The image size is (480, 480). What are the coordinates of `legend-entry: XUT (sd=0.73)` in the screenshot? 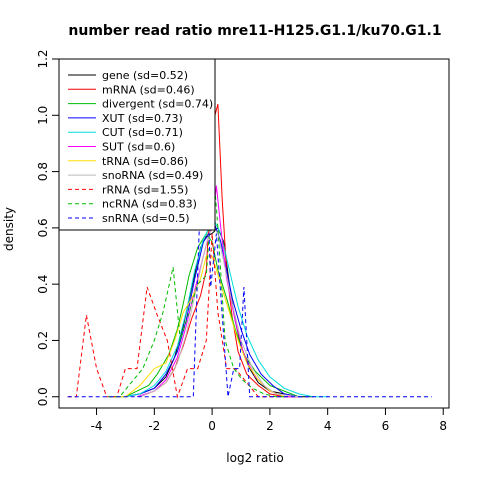 It's located at (142, 118).